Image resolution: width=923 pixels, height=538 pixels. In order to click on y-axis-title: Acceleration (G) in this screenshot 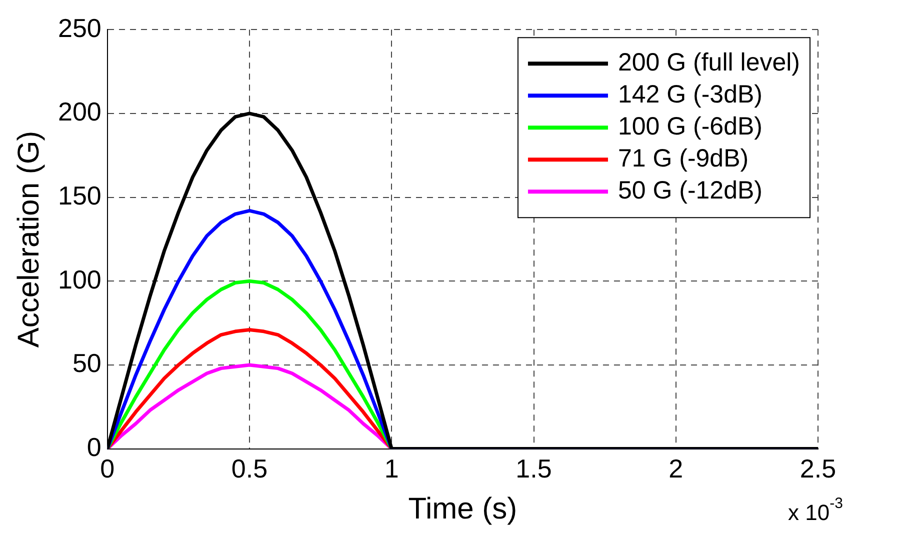, I will do `click(29, 239)`.